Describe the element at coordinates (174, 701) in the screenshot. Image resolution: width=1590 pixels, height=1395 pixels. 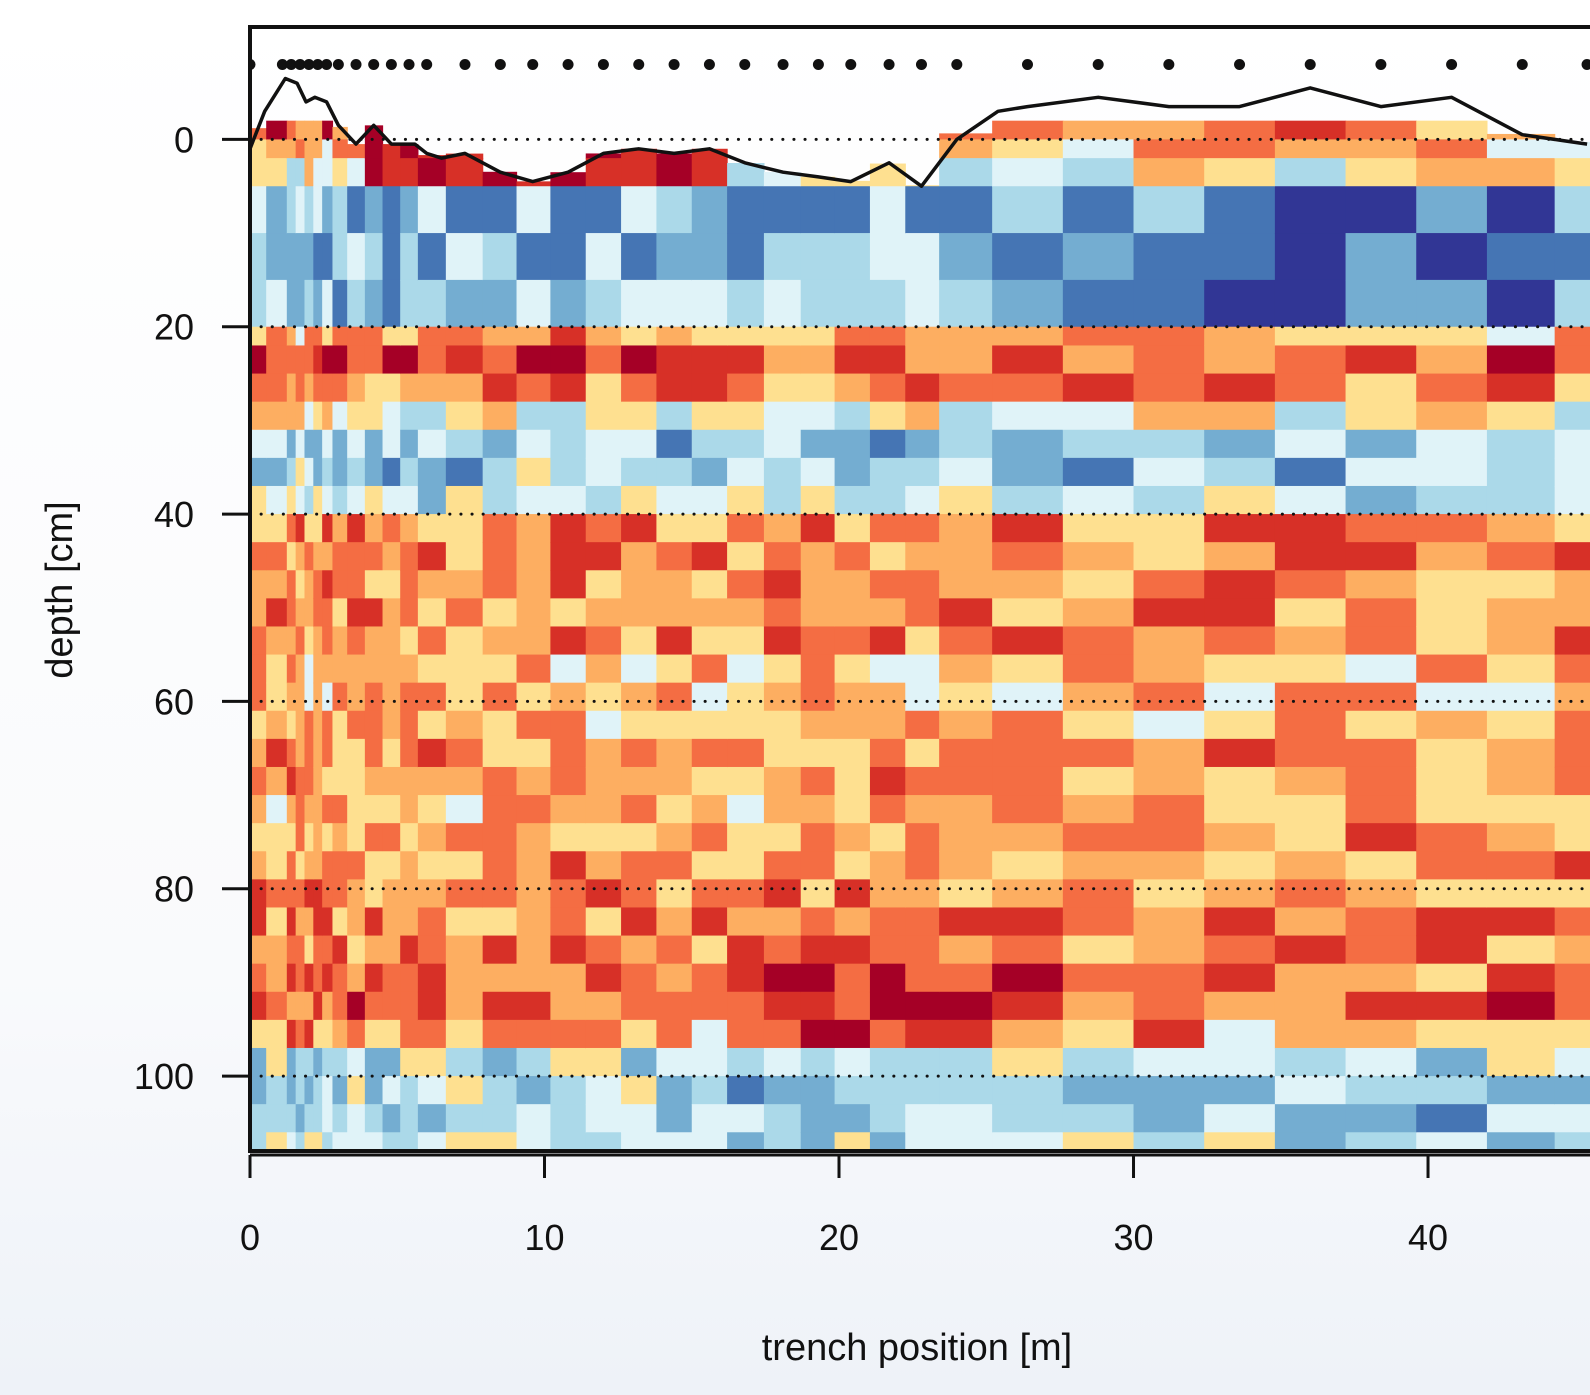
I see `y-tick-label: 60` at that location.